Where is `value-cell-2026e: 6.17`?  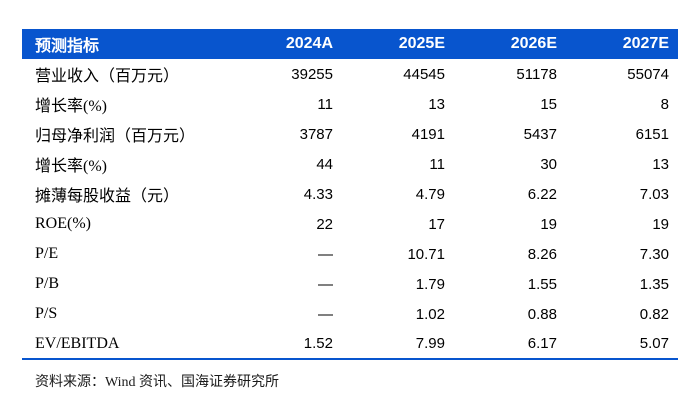
value-cell-2026e: 6.17 is located at coordinates (542, 343).